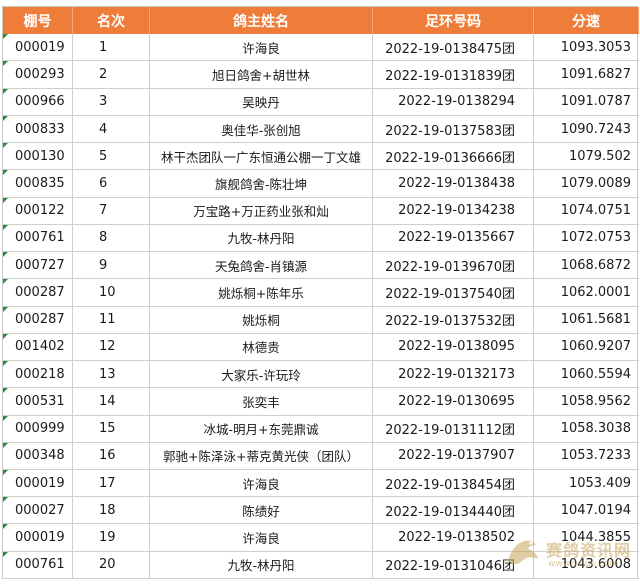 This screenshot has width=640, height=585. Describe the element at coordinates (453, 483) in the screenshot. I see `ring-number-cell: 2022-19-0138454团` at that location.